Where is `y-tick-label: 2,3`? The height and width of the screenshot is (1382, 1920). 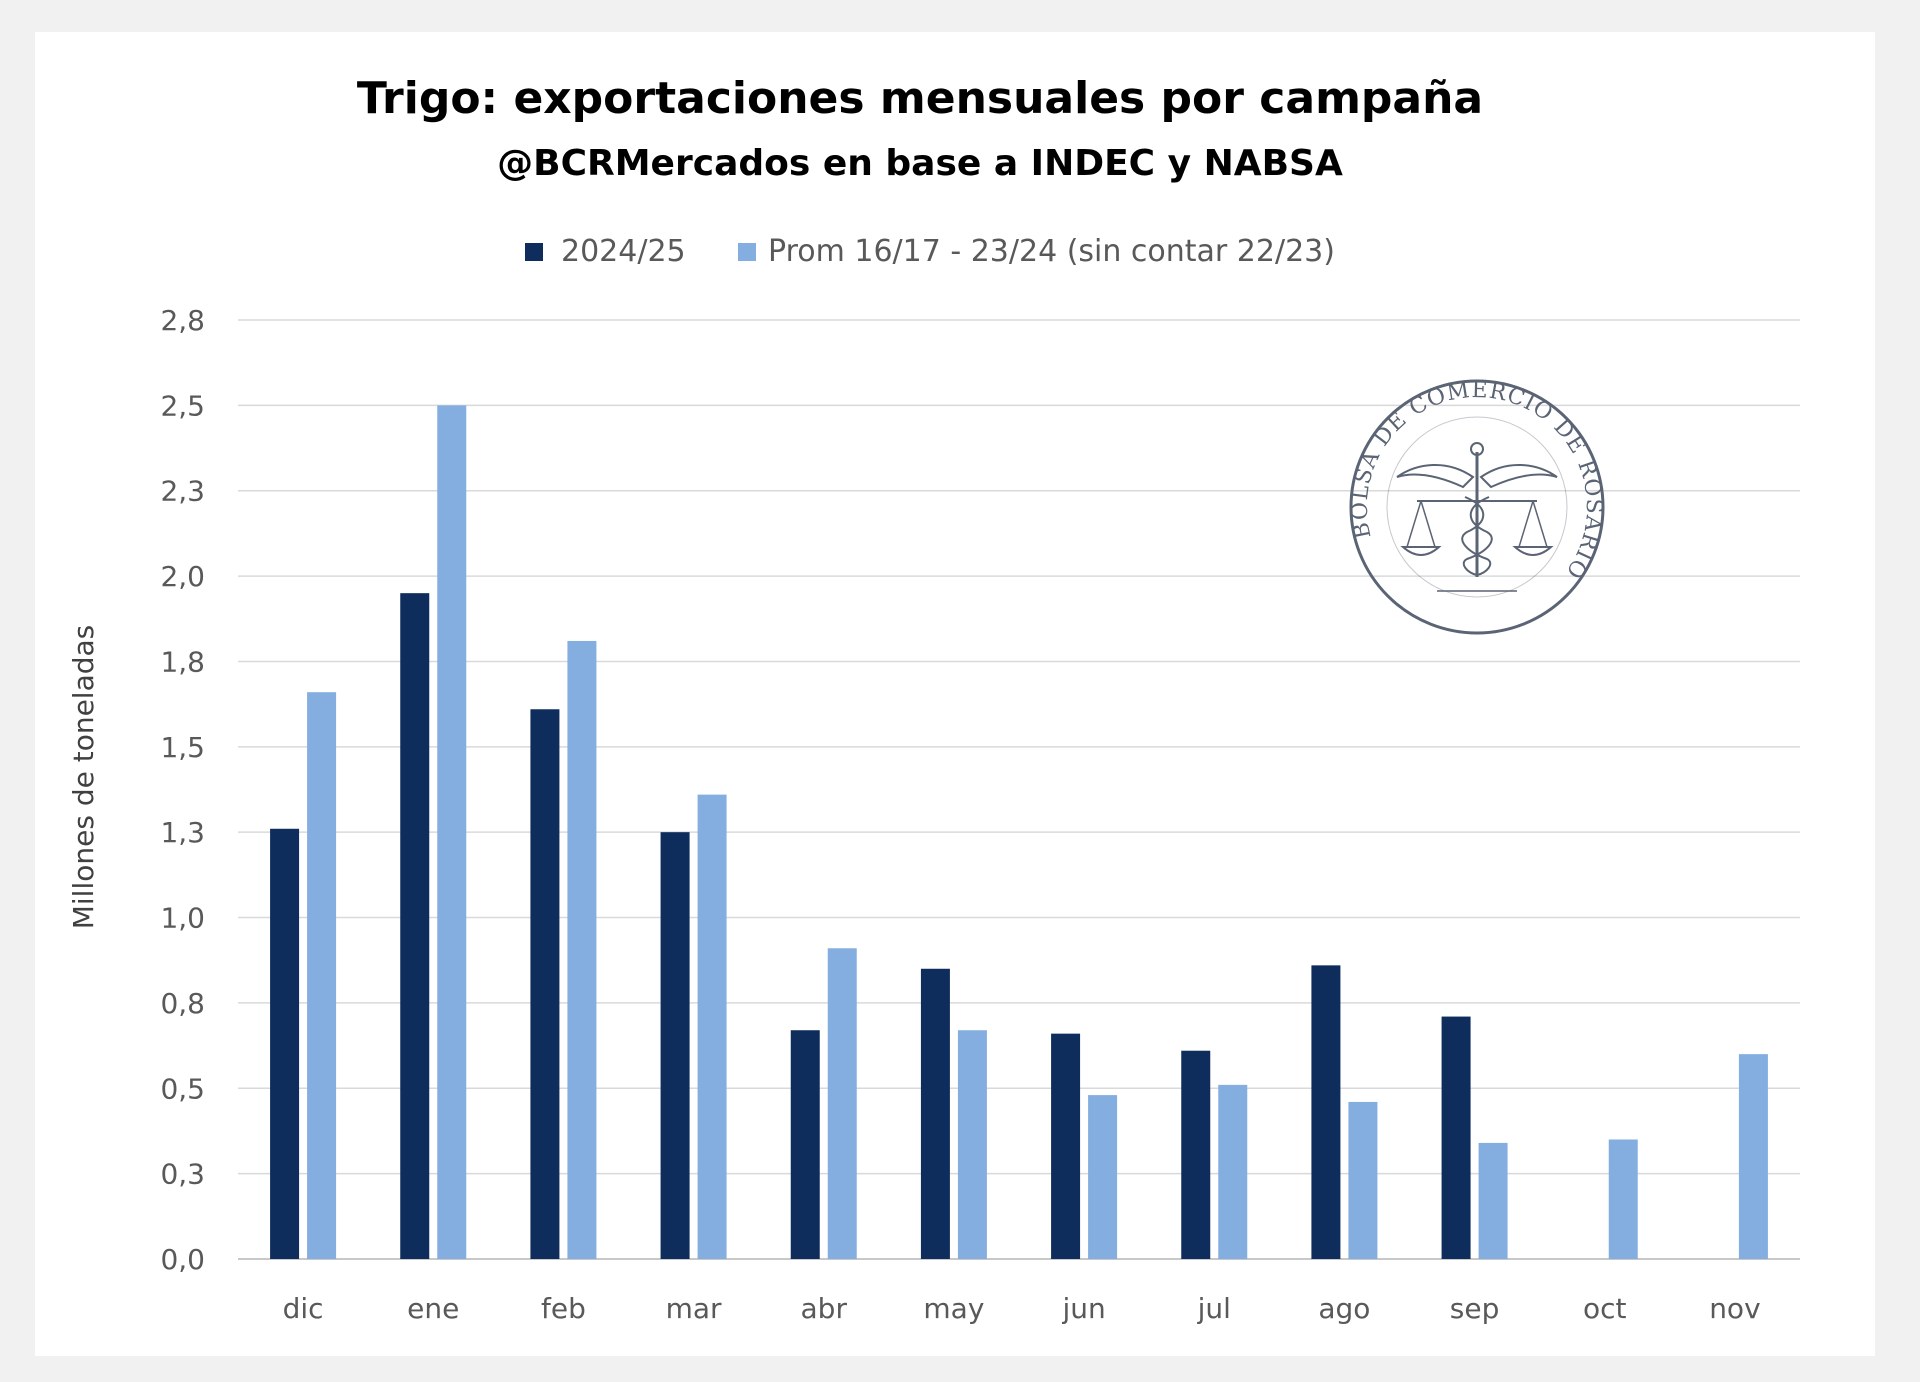 y-tick-label: 2,3 is located at coordinates (182, 491).